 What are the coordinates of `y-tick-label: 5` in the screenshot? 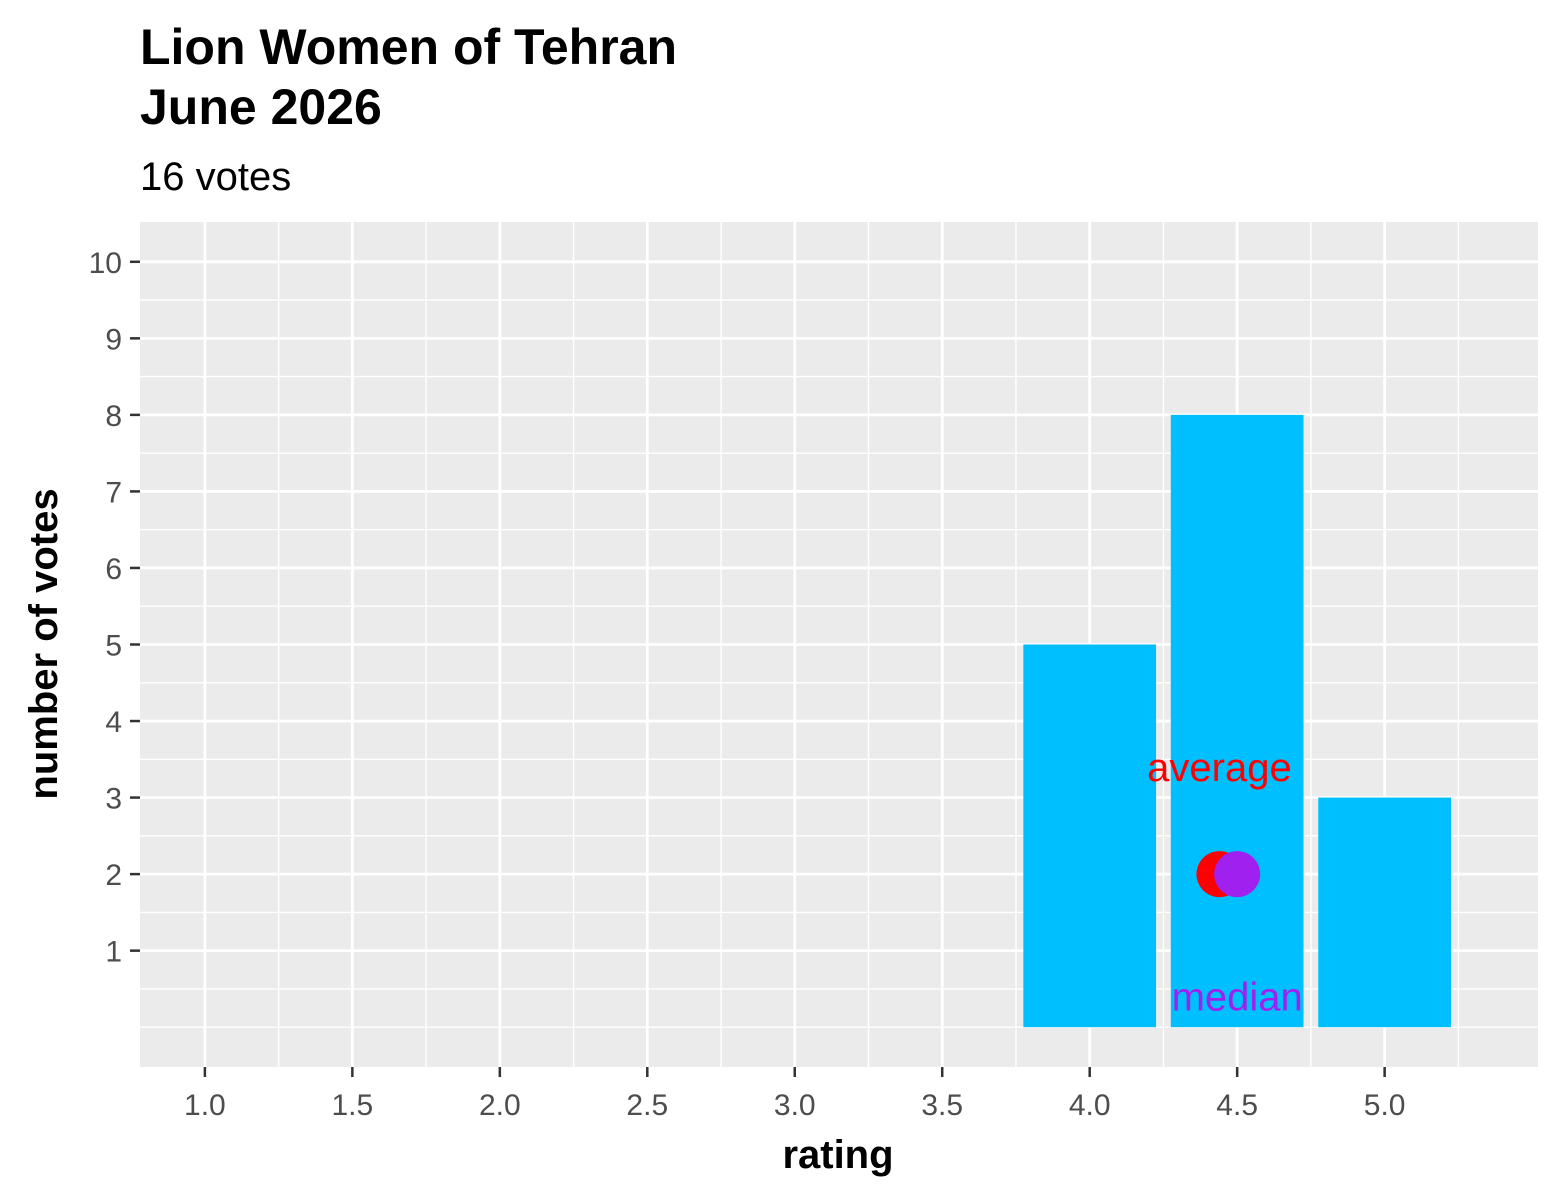 It's located at (113, 646).